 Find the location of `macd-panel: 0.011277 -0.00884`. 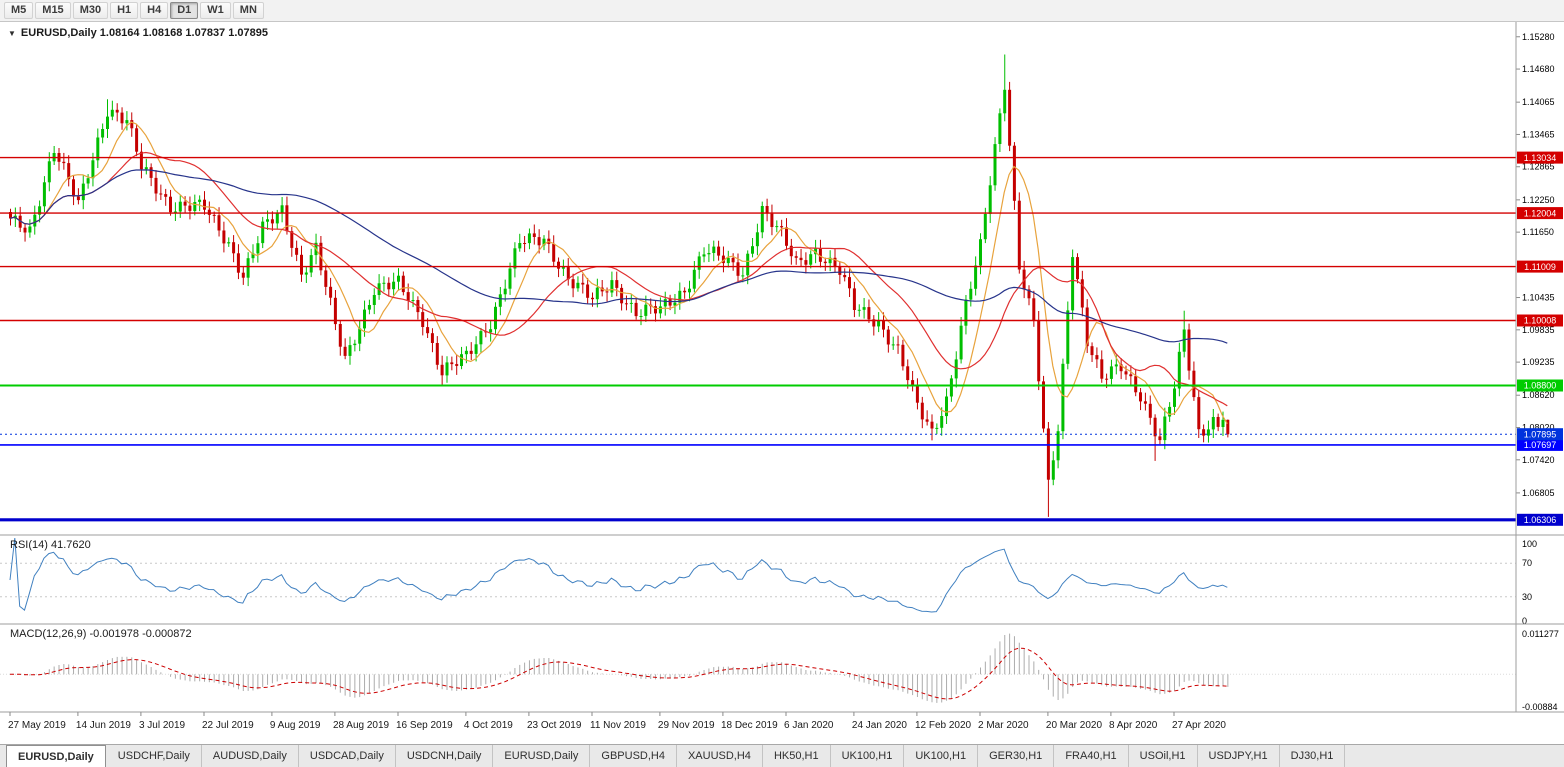

macd-panel: 0.011277 -0.00884 is located at coordinates (779, 670).